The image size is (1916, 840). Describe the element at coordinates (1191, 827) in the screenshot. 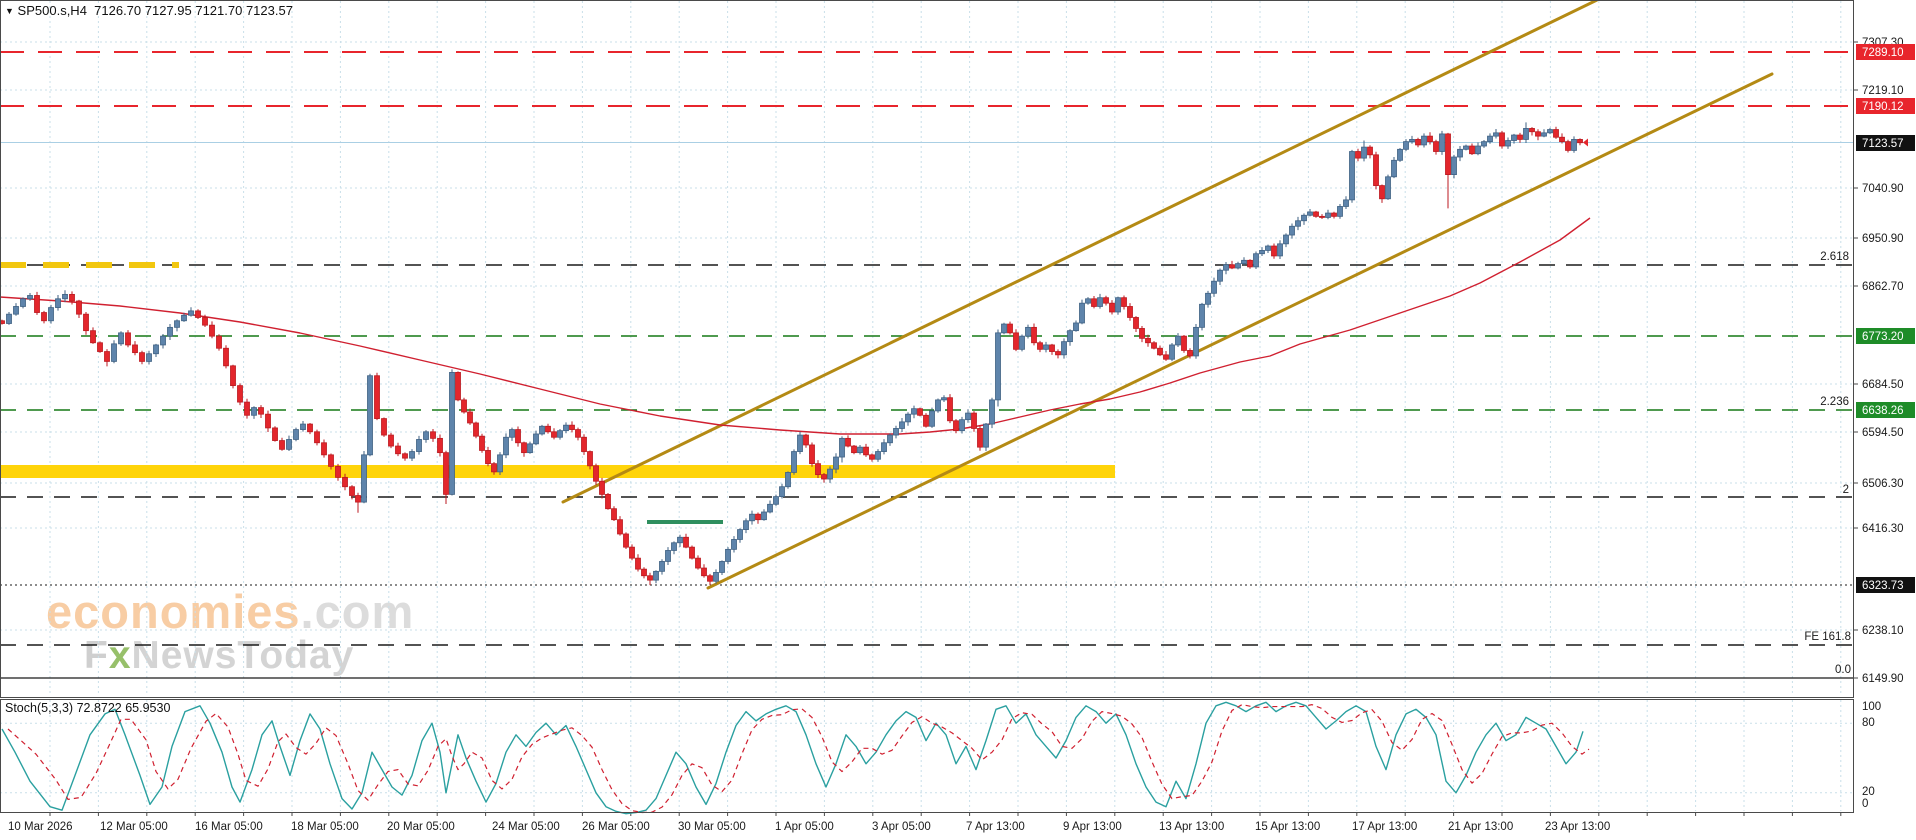

I see `date-label: 13 Apr 13:00` at that location.